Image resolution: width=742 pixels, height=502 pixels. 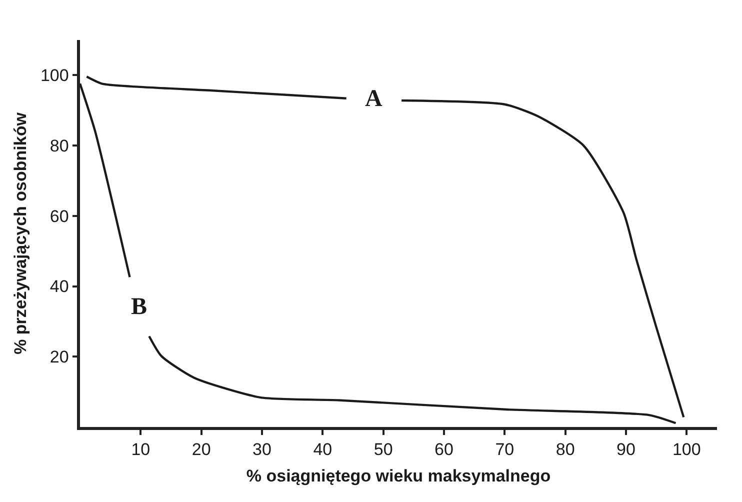 I want to click on x-tick-label: 40, so click(x=322, y=450).